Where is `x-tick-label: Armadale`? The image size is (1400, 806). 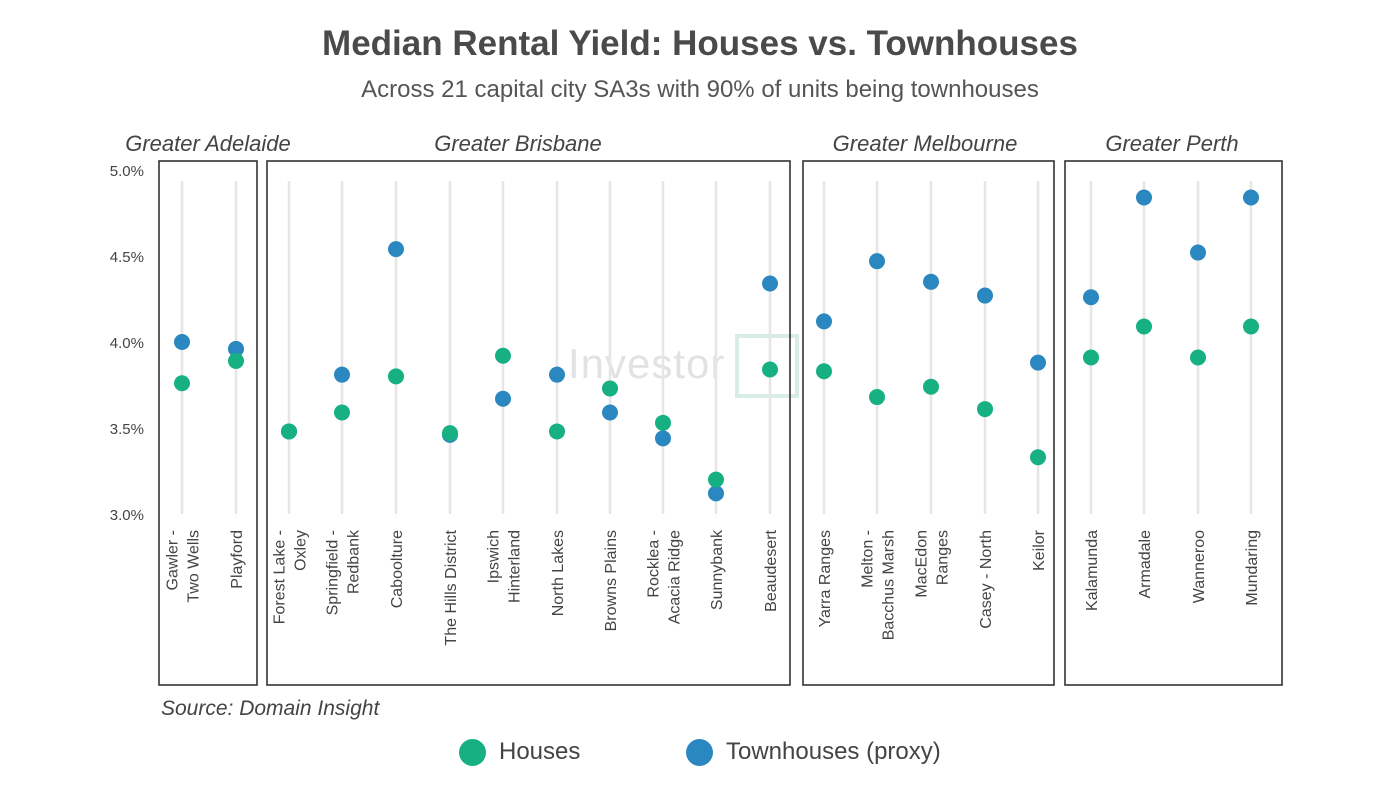 x-tick-label: Armadale is located at coordinates (1145, 564).